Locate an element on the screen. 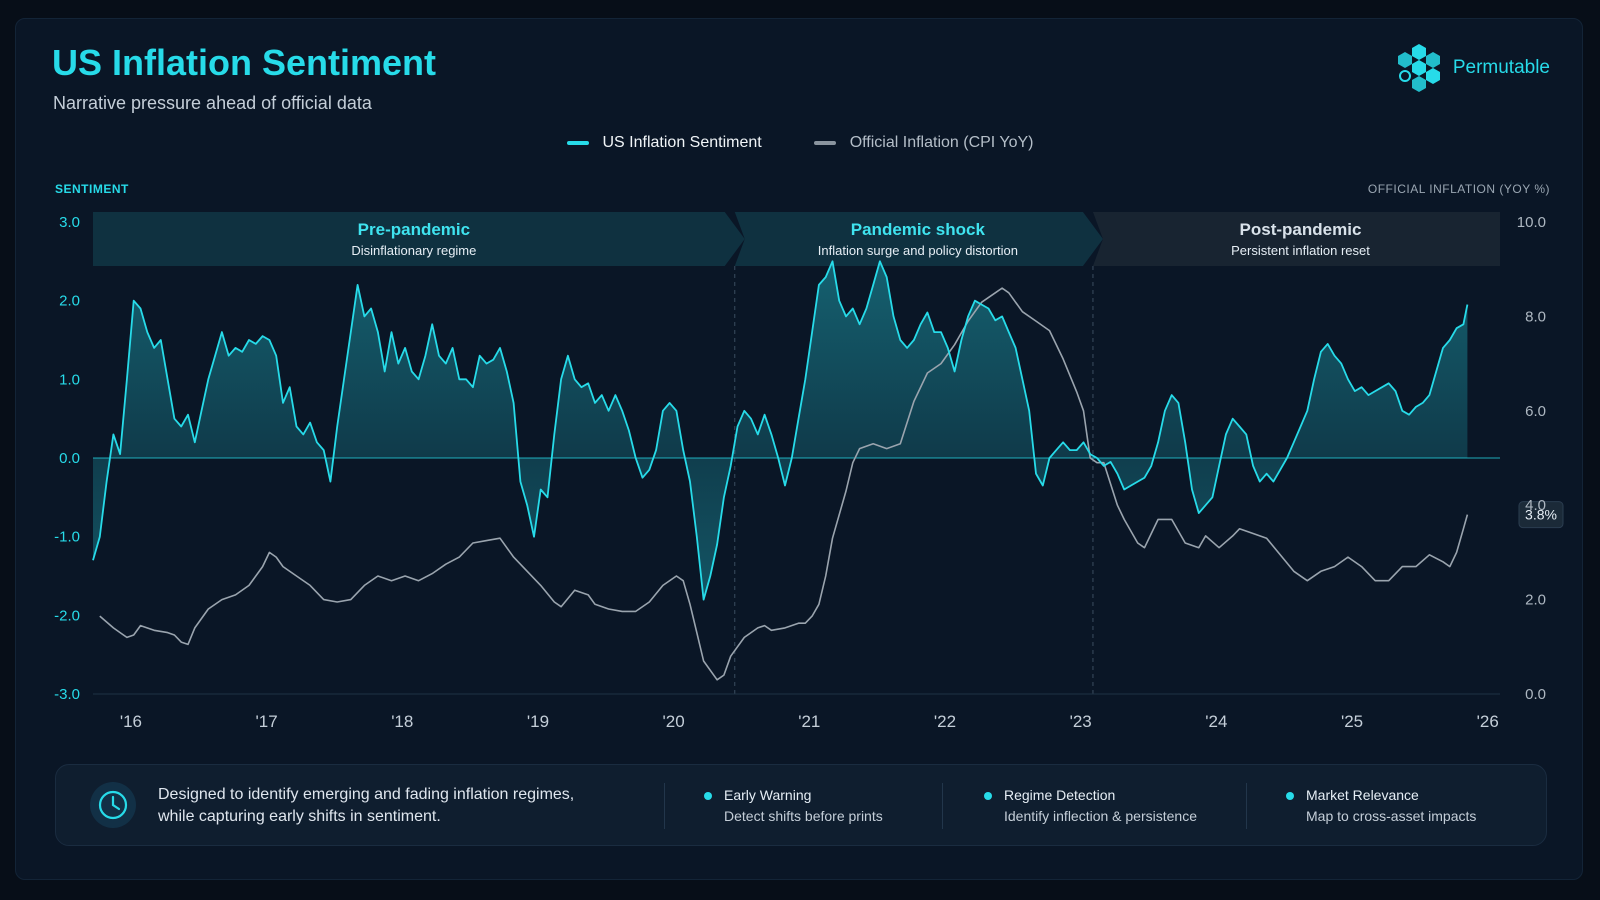 The width and height of the screenshot is (1600, 900). right-tick-label: 0.0 is located at coordinates (1535, 694).